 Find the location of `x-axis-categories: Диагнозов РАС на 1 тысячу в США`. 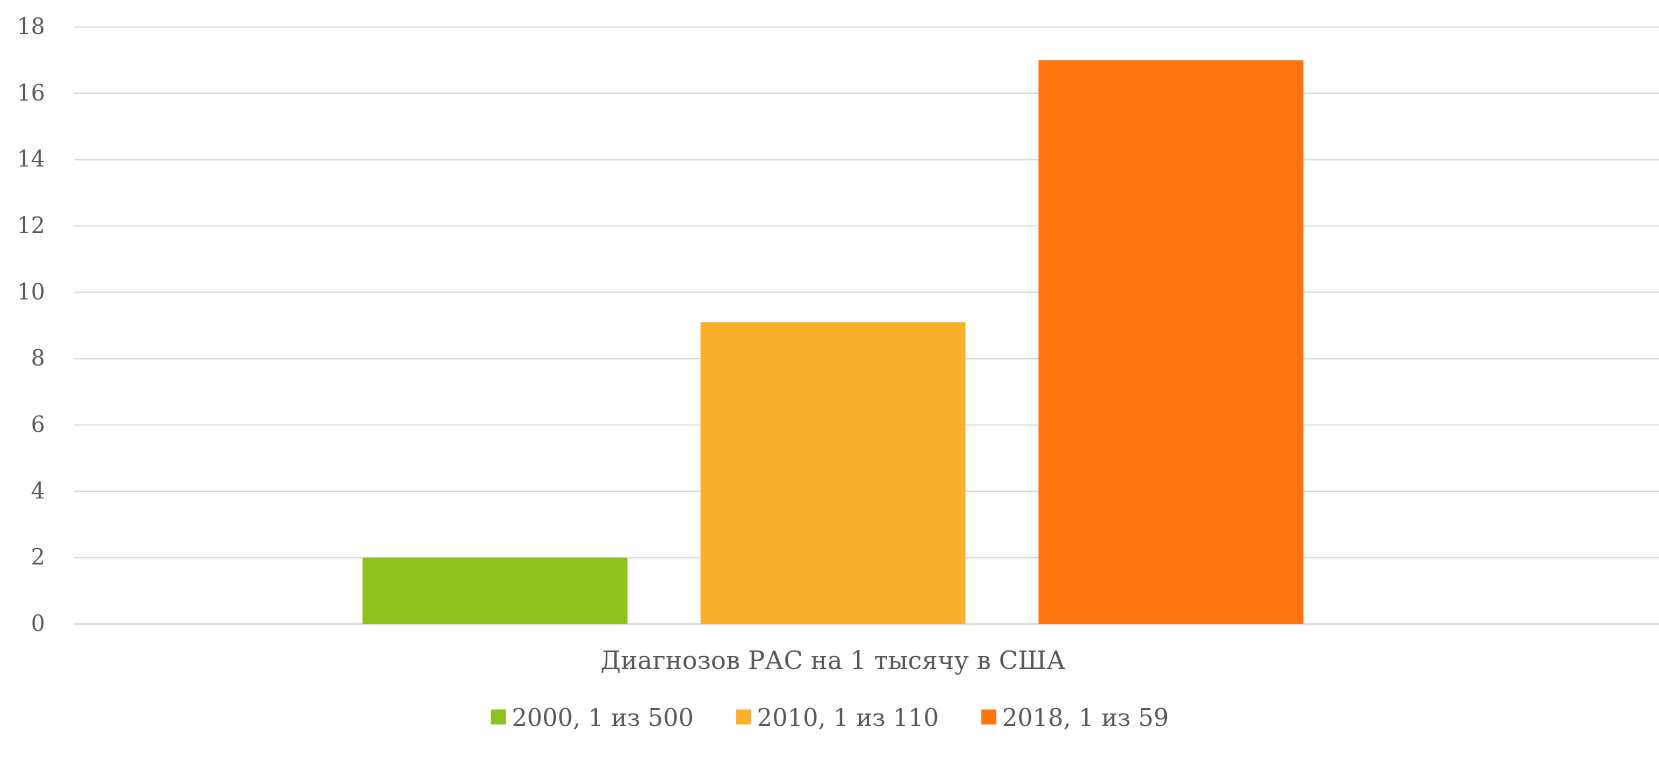

x-axis-categories: Диагнозов РАС на 1 тысячу в США is located at coordinates (833, 660).